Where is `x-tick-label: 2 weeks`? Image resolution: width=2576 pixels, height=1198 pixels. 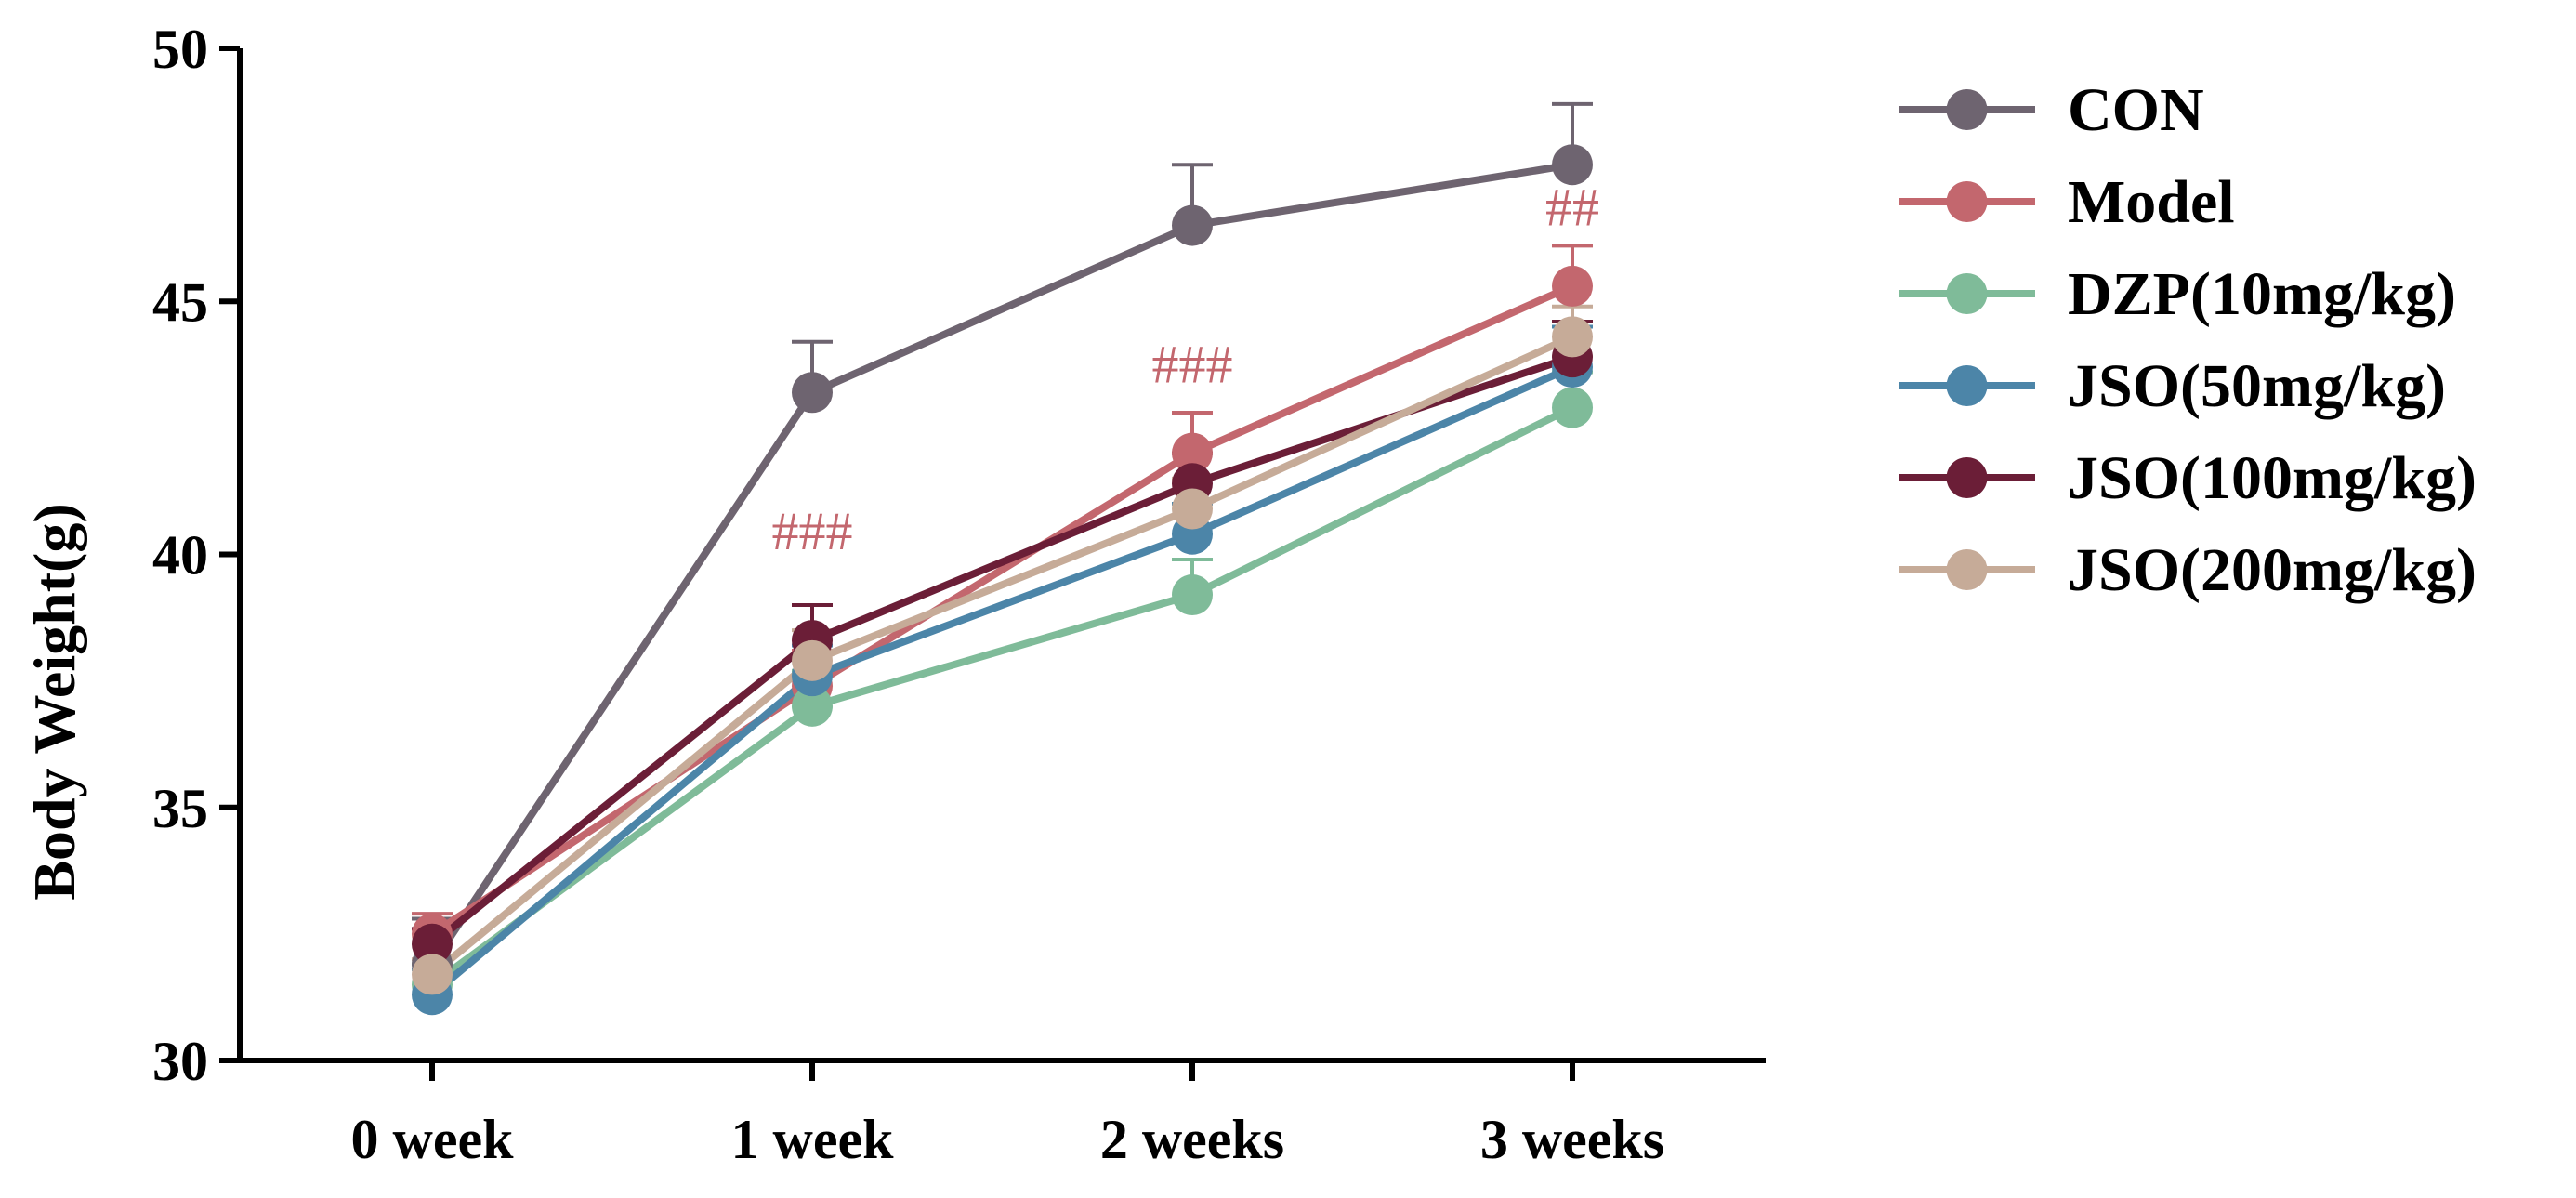
x-tick-label: 2 weeks is located at coordinates (1192, 1139).